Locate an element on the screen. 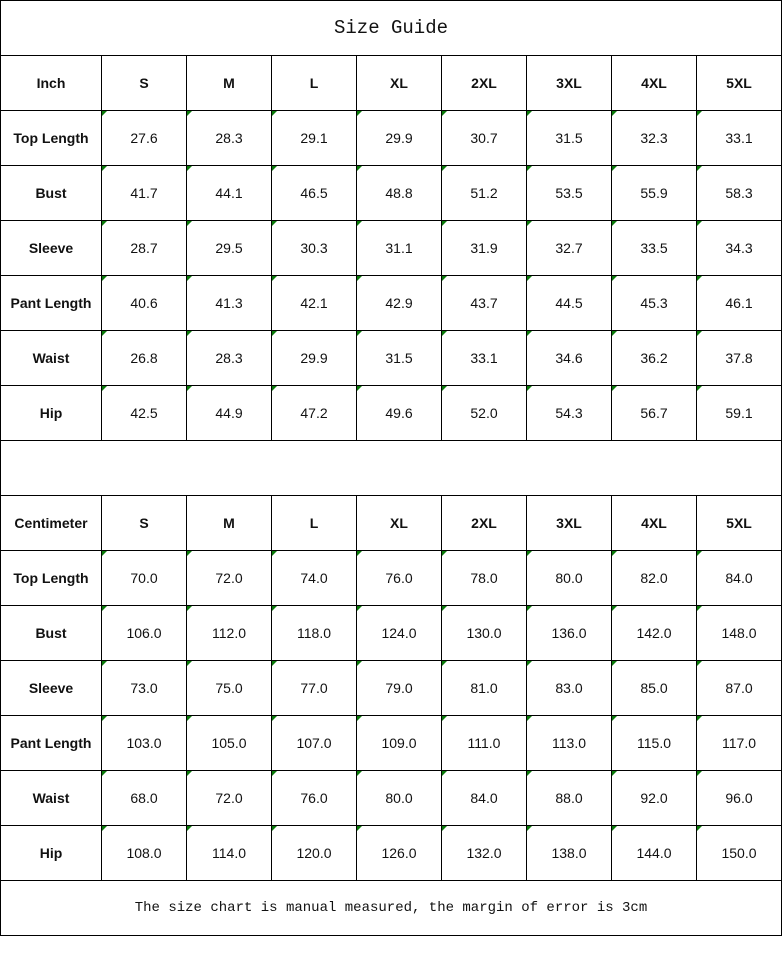 Image resolution: width=783 pixels, height=954 pixels. measurement-cell: 33.5 is located at coordinates (654, 248).